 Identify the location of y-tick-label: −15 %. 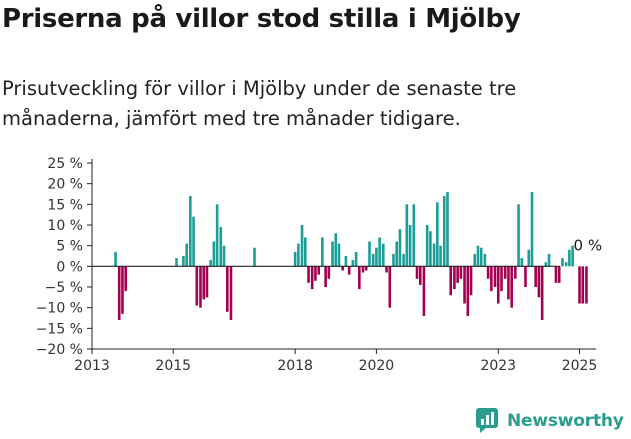
(59, 329).